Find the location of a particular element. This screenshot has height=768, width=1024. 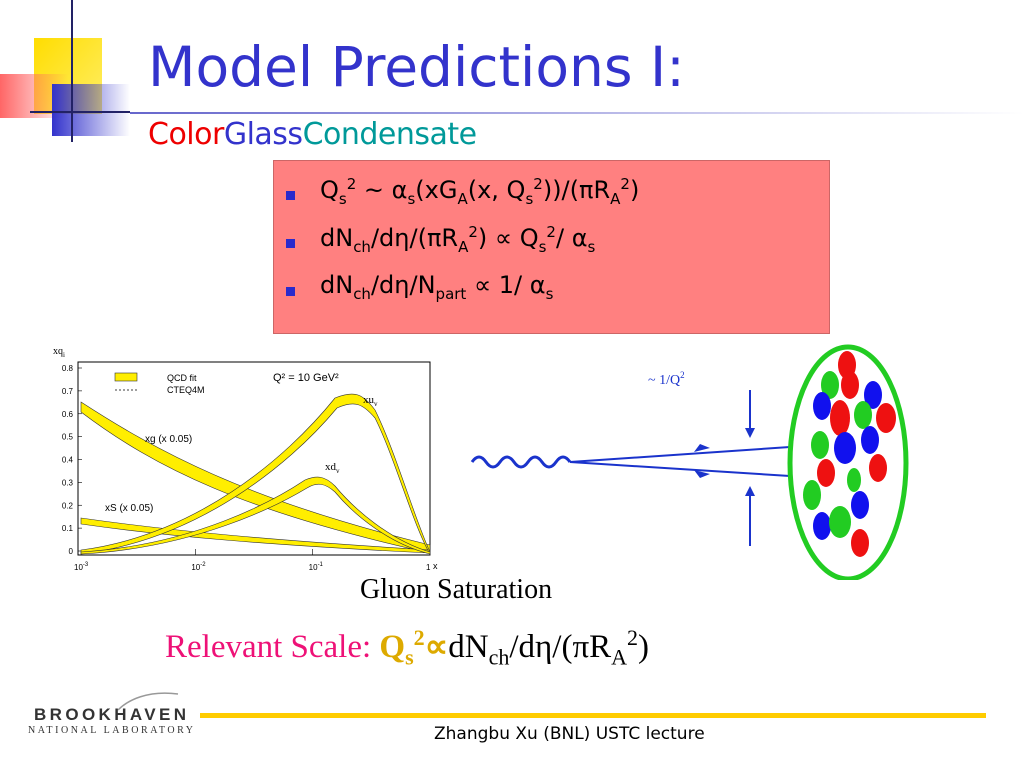

nucleus-ellipse is located at coordinates (848, 462).